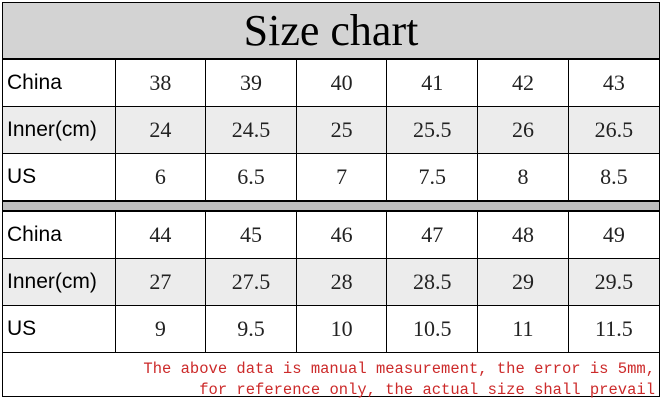 The width and height of the screenshot is (663, 401). What do you see at coordinates (251, 177) in the screenshot?
I see `table-cell: 6.5` at bounding box center [251, 177].